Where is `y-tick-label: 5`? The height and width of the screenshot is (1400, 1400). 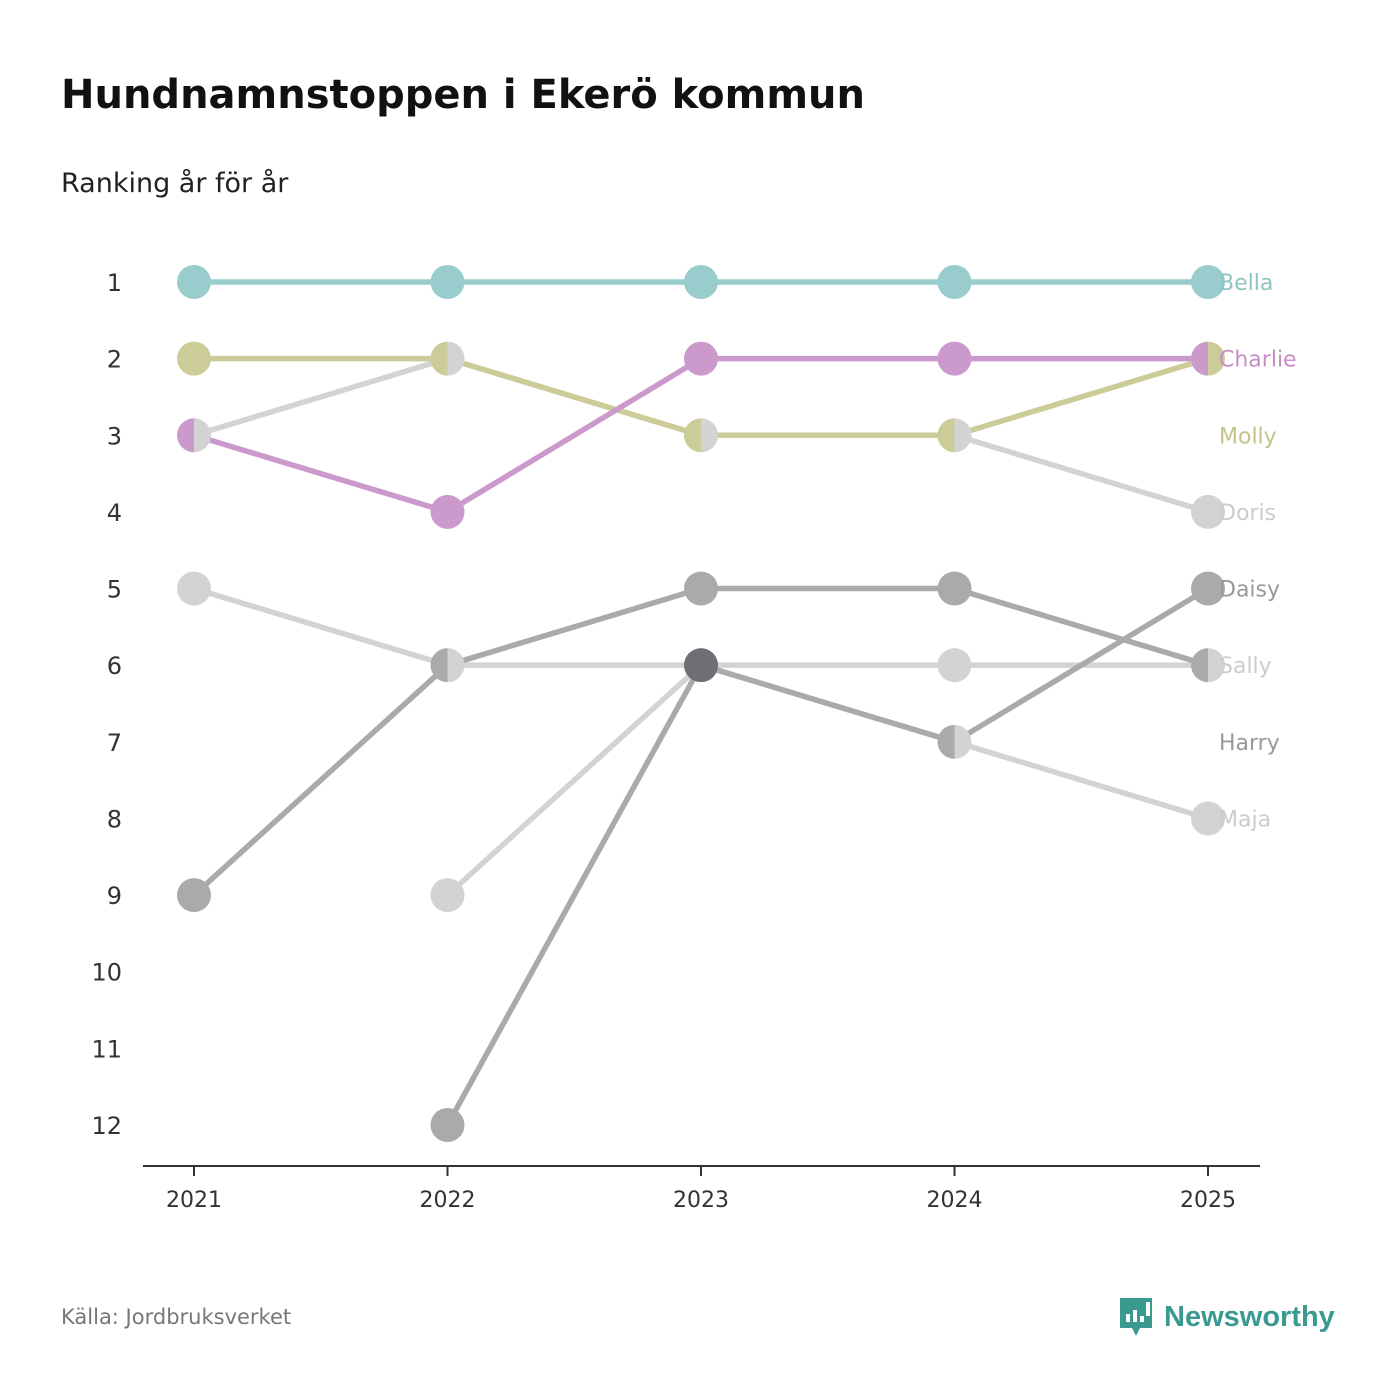 y-tick-label: 5 is located at coordinates (114, 590).